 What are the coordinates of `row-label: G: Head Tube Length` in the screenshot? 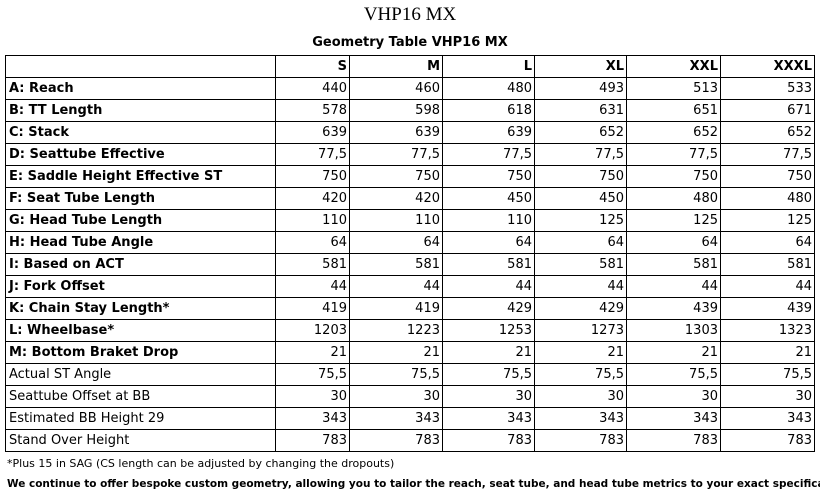 It's located at (140, 220).